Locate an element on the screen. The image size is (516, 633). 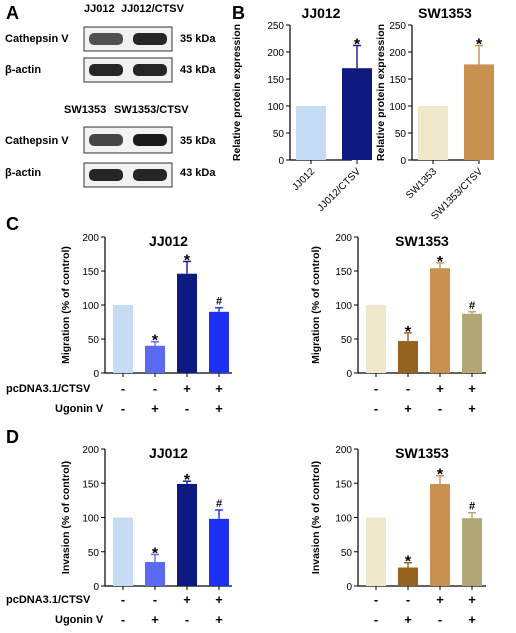
treatment-rows-c: pcDNA3.1/CTSV Ugonin V - - - + + - + + - - - + + - + + is located at coordinates (241, 398).